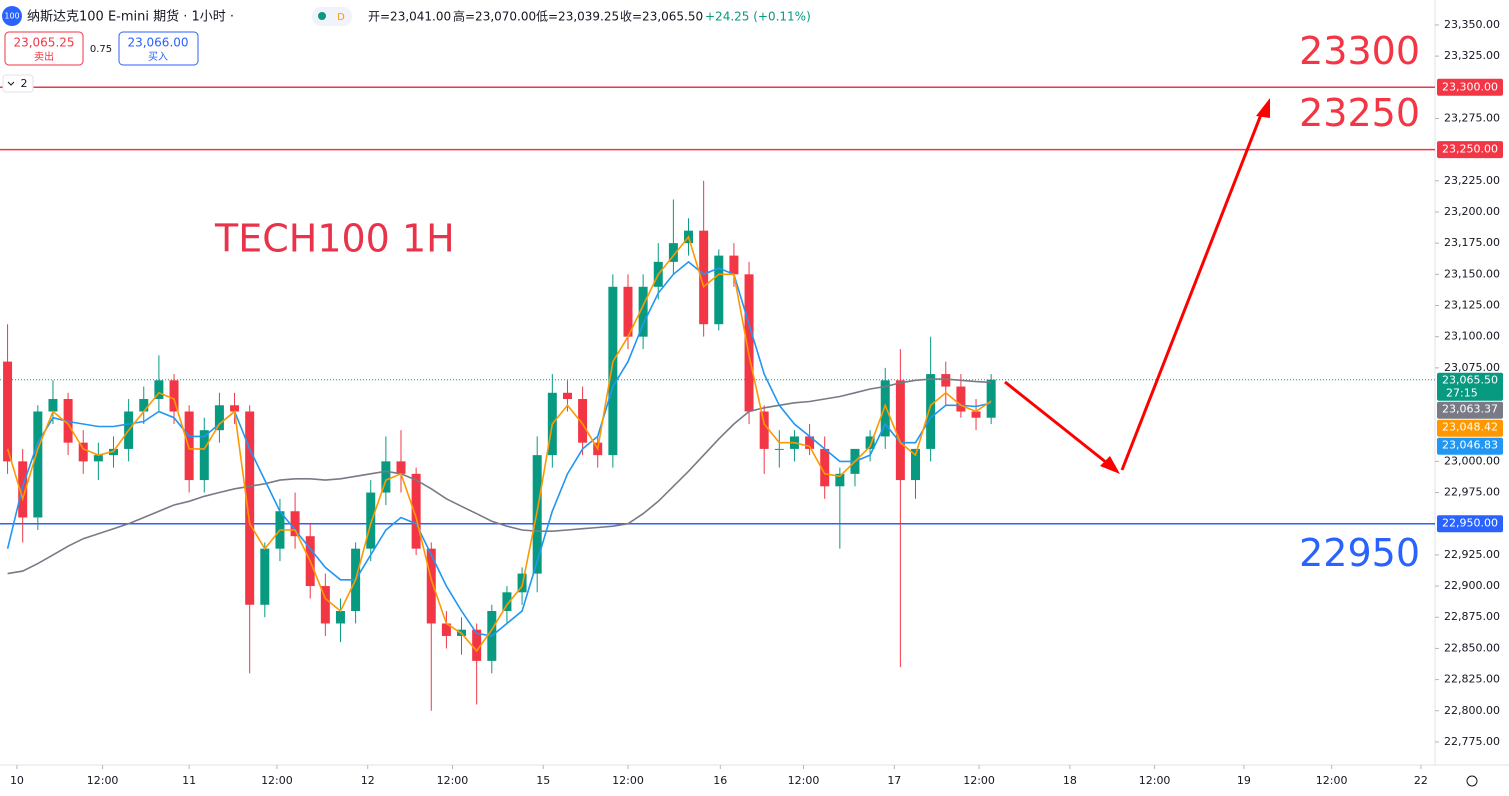 This screenshot has width=1509, height=796. What do you see at coordinates (758, 17) in the screenshot?
I see `change: +24.25 (+0.11%)` at bounding box center [758, 17].